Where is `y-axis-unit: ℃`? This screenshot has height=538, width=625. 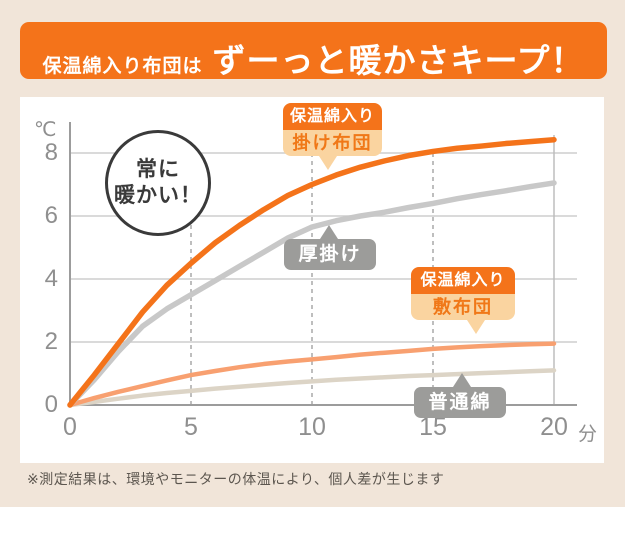 y-axis-unit: ℃ is located at coordinates (45, 130).